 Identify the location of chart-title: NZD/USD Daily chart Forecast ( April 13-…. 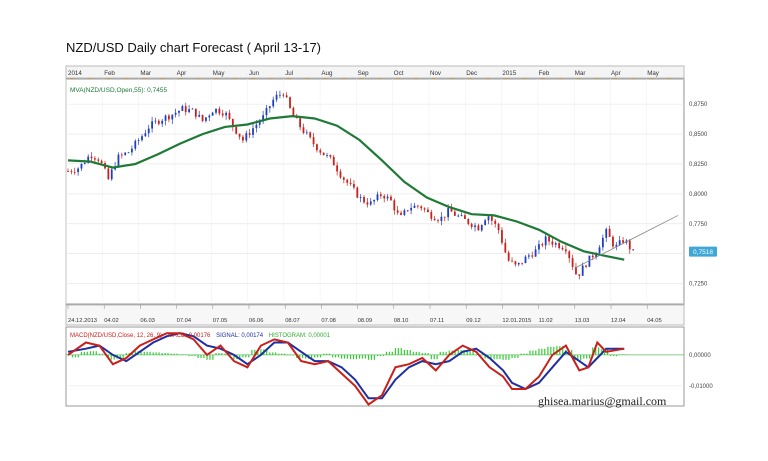
(194, 47).